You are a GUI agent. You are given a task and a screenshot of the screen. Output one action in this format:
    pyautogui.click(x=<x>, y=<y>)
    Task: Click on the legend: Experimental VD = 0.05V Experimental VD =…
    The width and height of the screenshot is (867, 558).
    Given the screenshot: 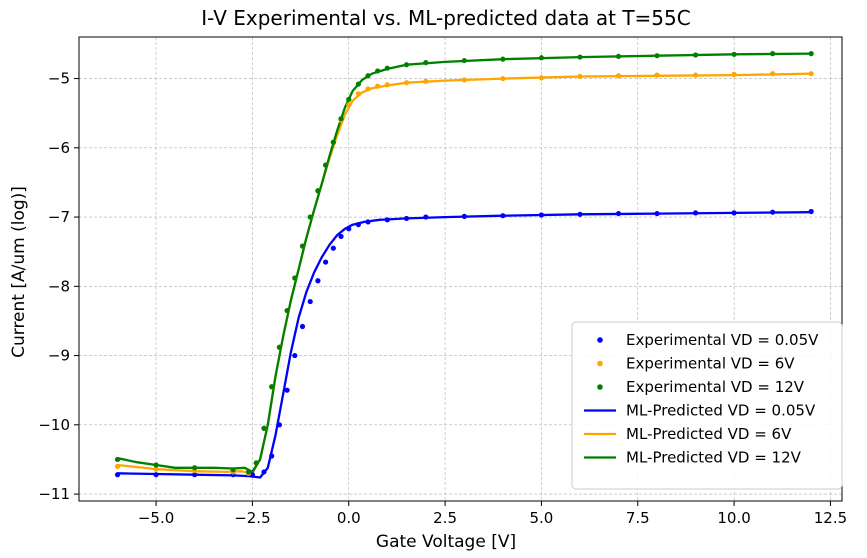 What is the action you would take?
    pyautogui.click(x=707, y=405)
    